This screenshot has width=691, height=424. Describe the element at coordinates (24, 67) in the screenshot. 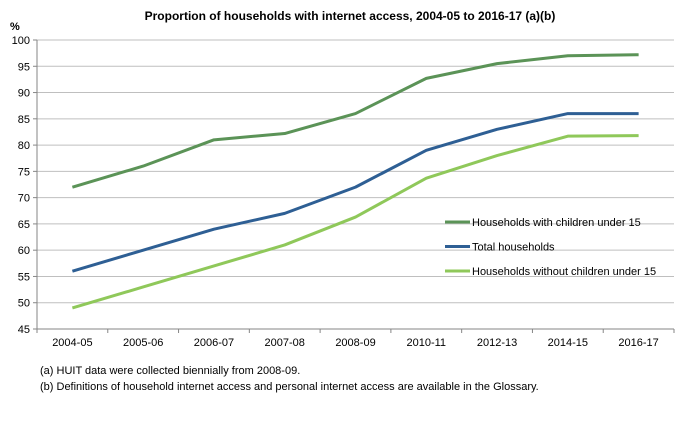

I see `y-tick-label: 95` at that location.